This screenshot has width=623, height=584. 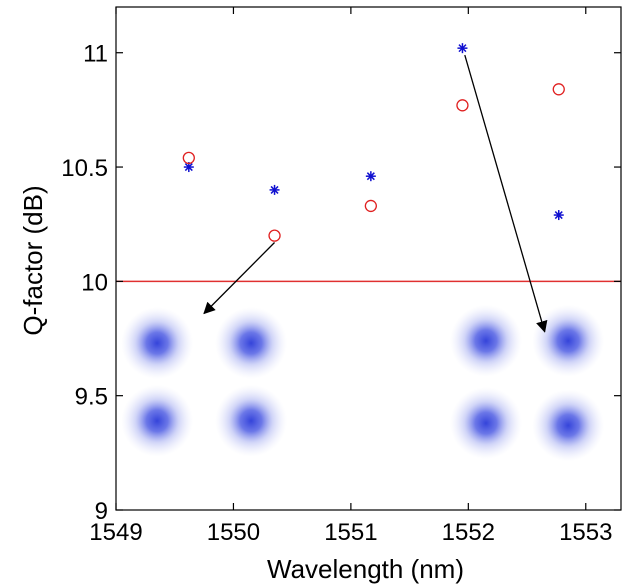 I want to click on x-tick-labels: 1549 1550 1551 1552 1553, so click(x=350, y=532).